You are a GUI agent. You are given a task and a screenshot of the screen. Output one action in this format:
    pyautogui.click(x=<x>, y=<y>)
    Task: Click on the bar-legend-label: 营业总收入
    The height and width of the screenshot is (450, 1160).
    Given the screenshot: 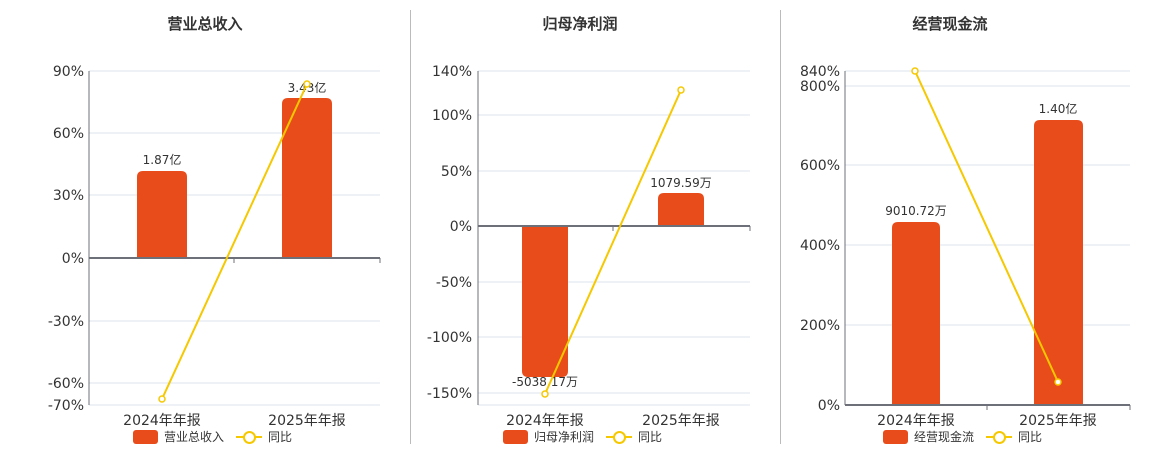 What is the action you would take?
    pyautogui.click(x=194, y=437)
    